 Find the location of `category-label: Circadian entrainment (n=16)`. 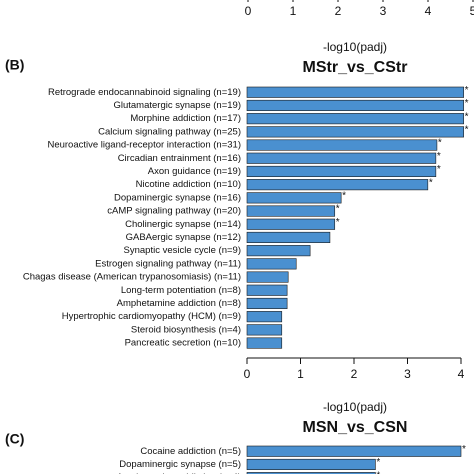

category-label: Circadian entrainment (n=16) is located at coordinates (179, 158).